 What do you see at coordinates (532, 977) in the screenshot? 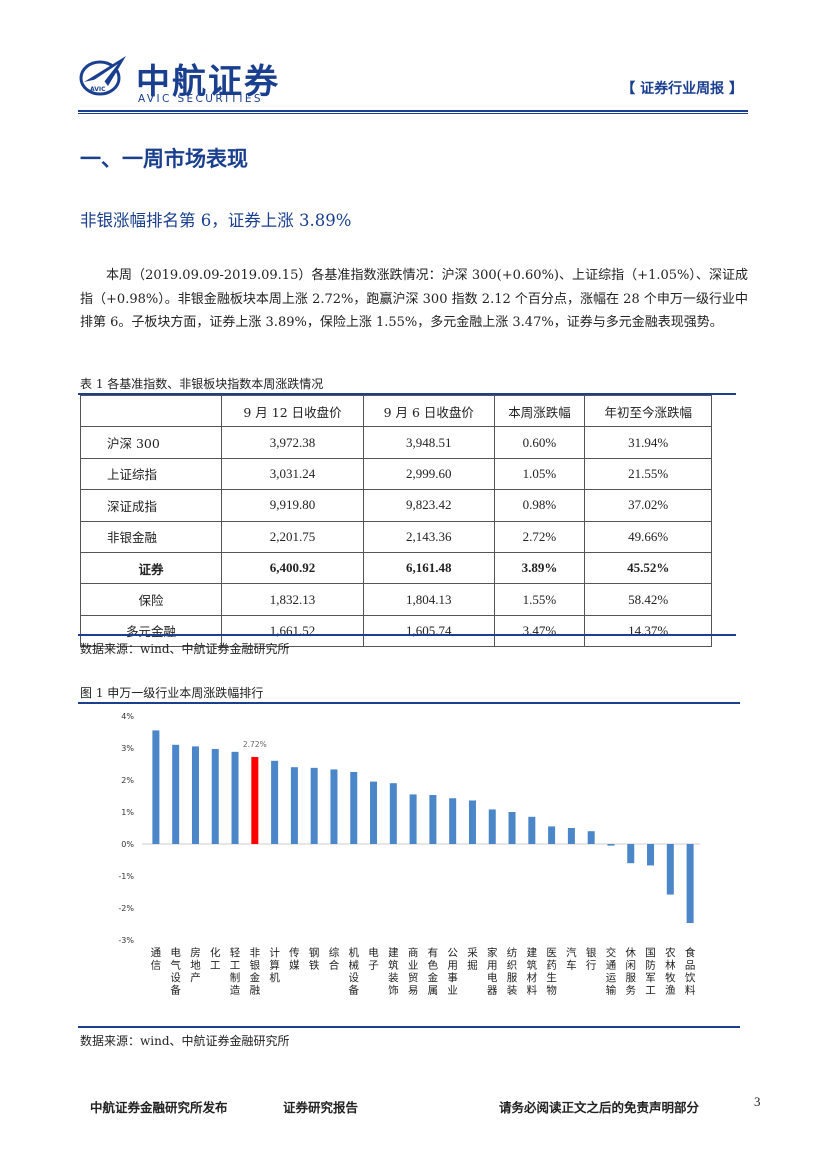
I see `x-tick-label: 材` at bounding box center [532, 977].